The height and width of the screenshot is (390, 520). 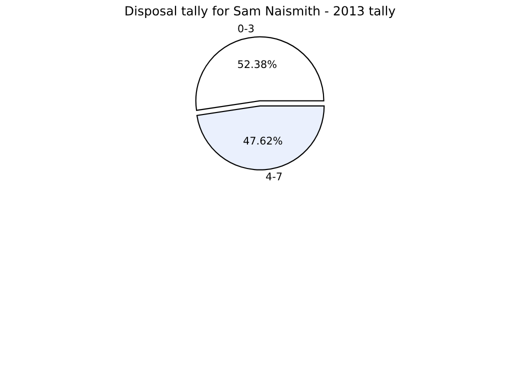 I want to click on data-label: 52.38%, so click(x=257, y=64).